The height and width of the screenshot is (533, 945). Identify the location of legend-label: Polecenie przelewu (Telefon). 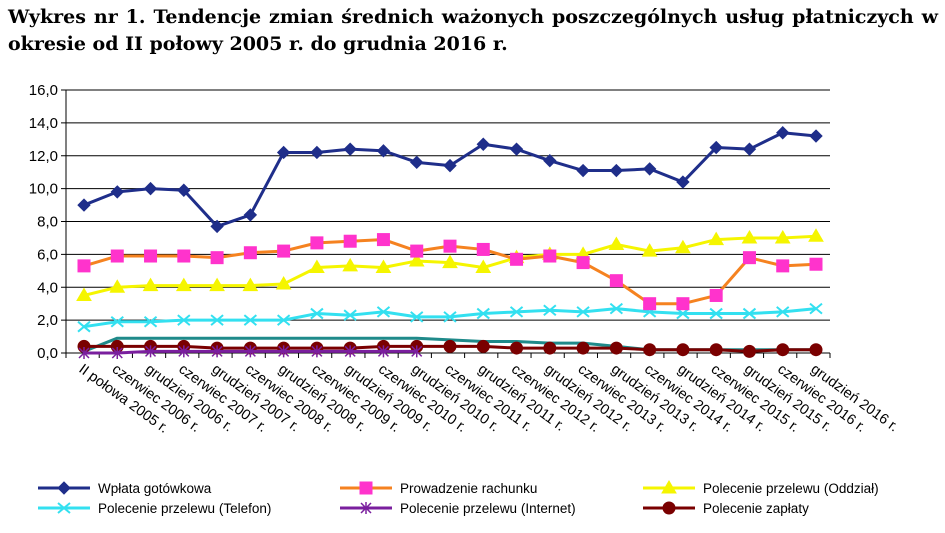
(184, 508).